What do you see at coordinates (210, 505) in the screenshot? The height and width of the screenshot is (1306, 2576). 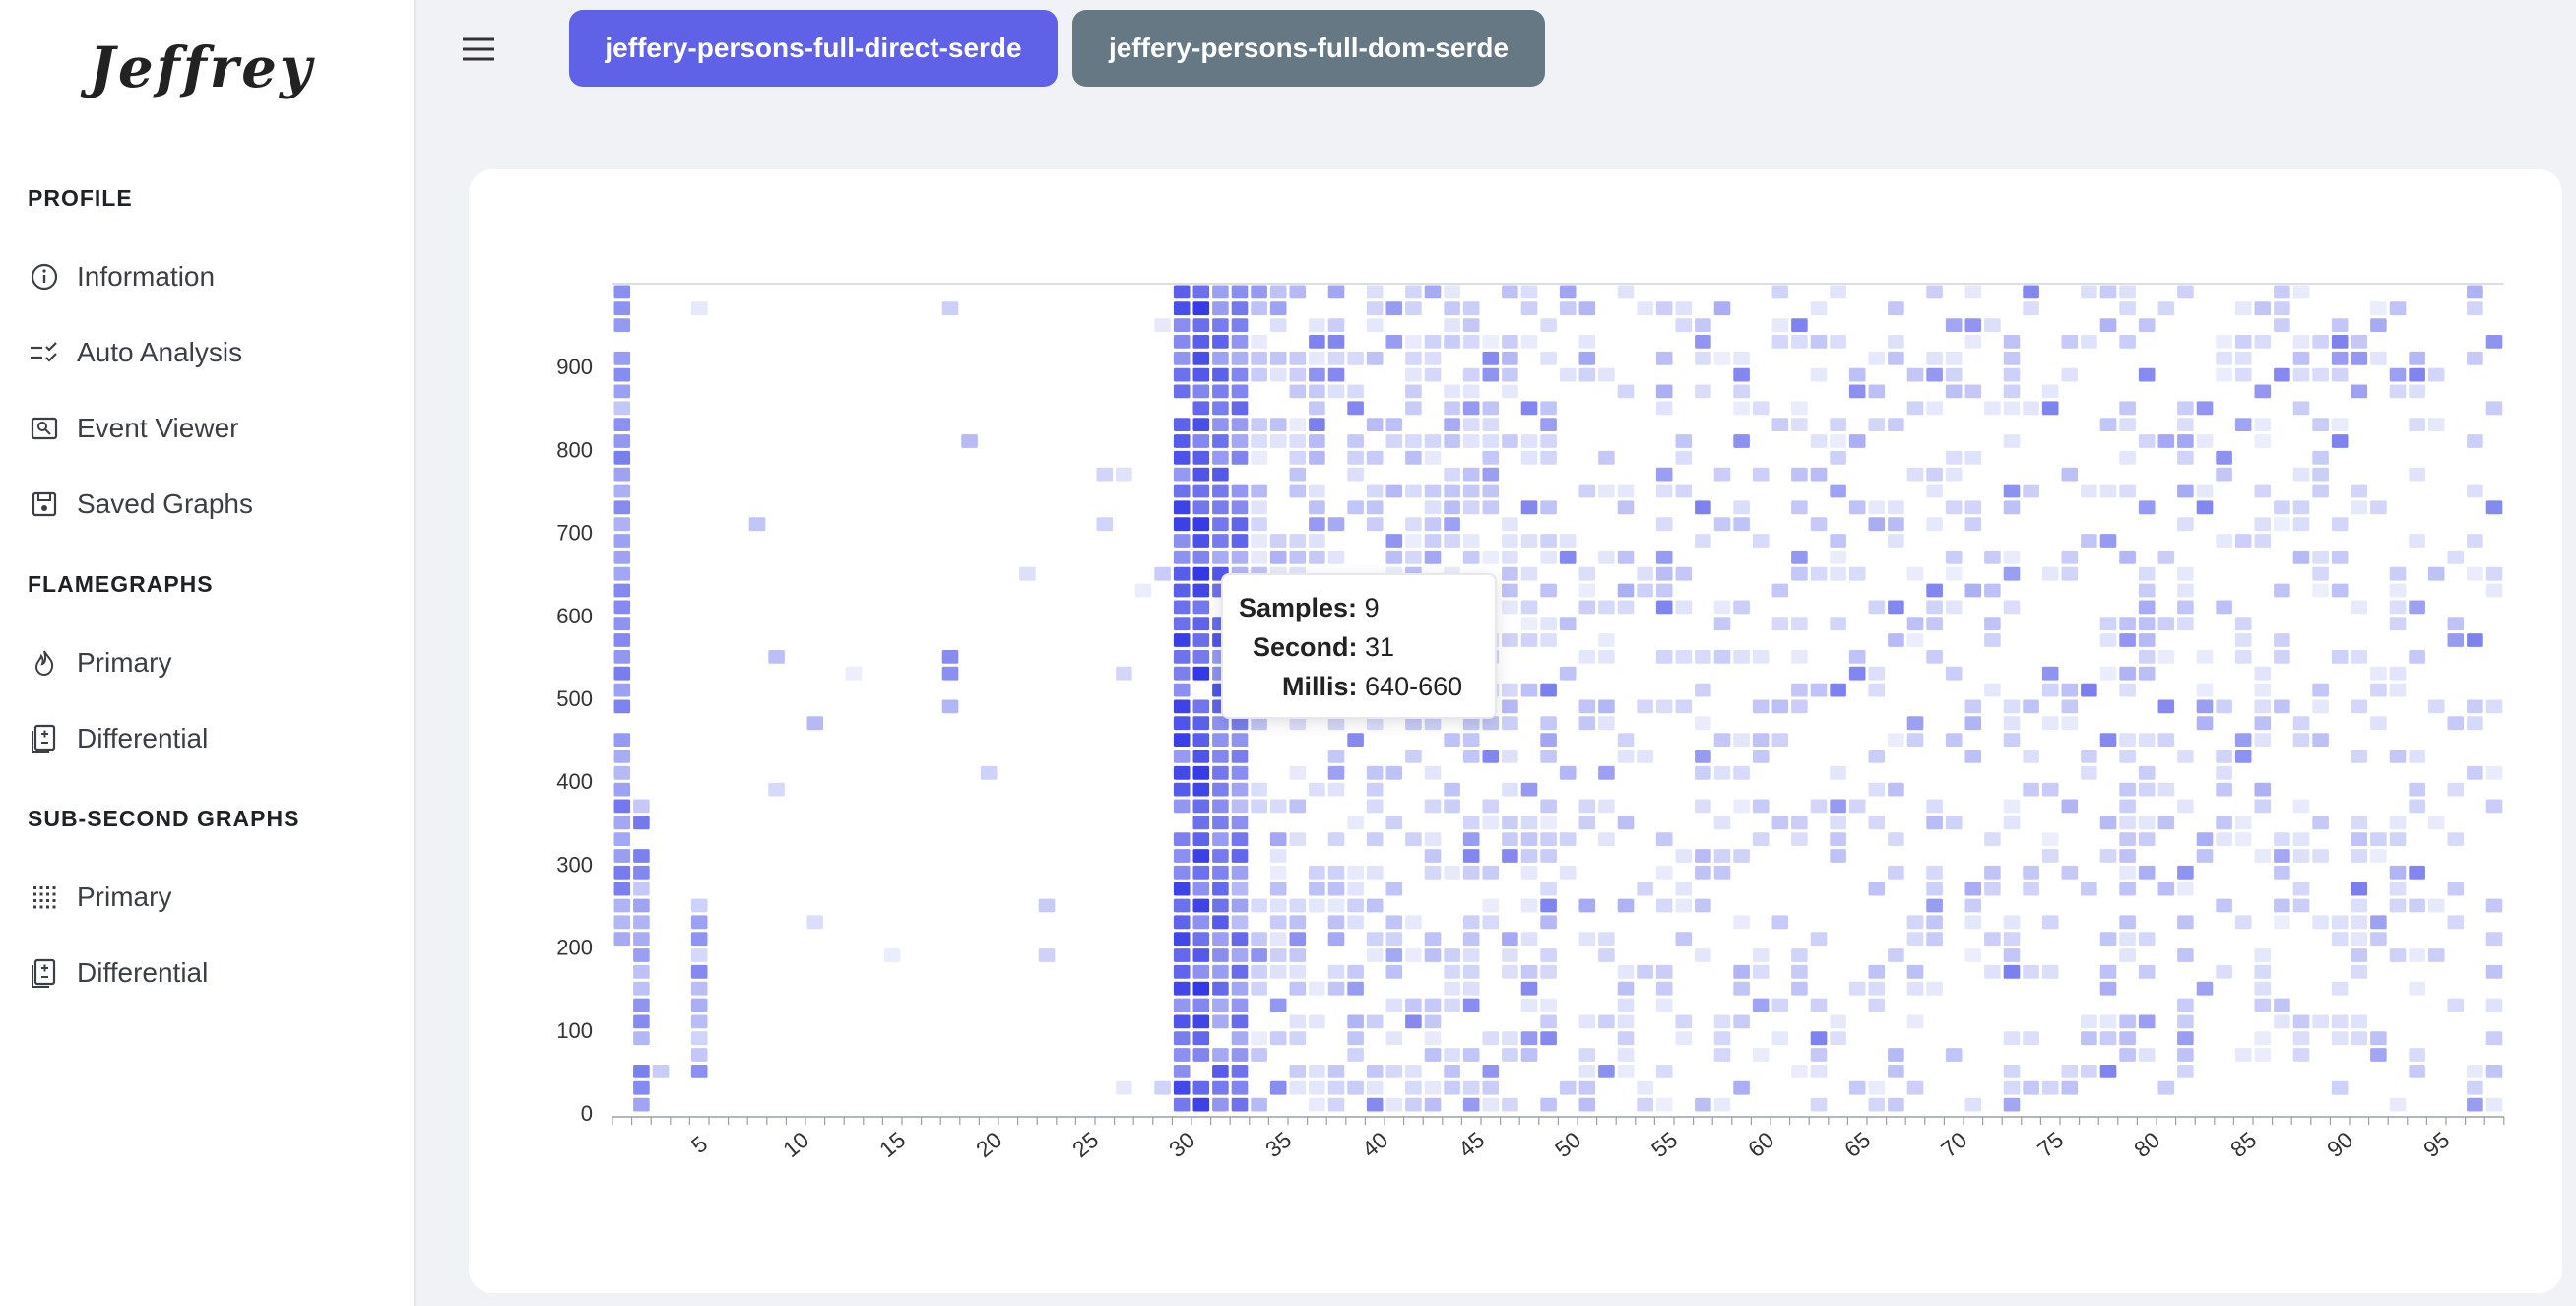 I see `sidebar-item-saved-graphs: Saved Graphs` at bounding box center [210, 505].